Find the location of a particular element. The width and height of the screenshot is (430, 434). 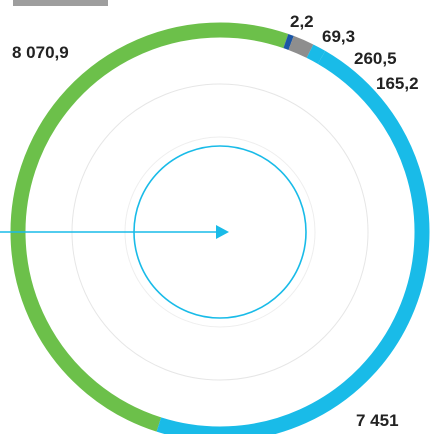

top-tab is located at coordinates (60, 3).